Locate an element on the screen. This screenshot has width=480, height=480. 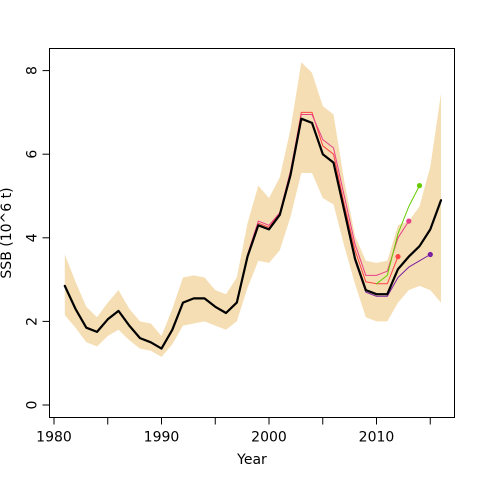
x-tick-label: 2000 is located at coordinates (269, 438).